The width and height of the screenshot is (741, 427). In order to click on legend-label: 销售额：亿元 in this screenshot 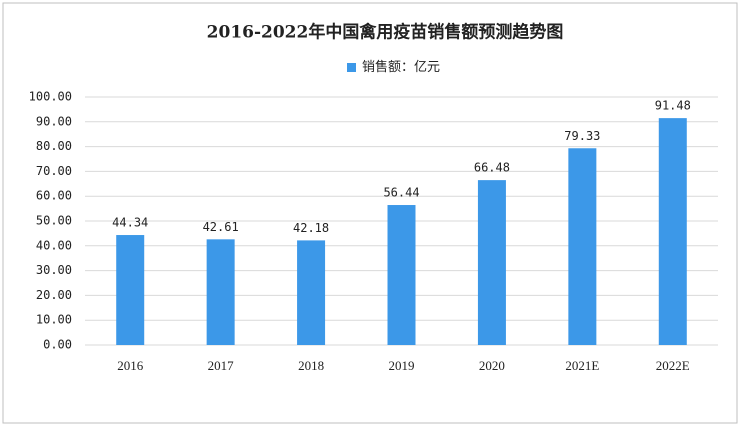, I will do `click(401, 66)`.